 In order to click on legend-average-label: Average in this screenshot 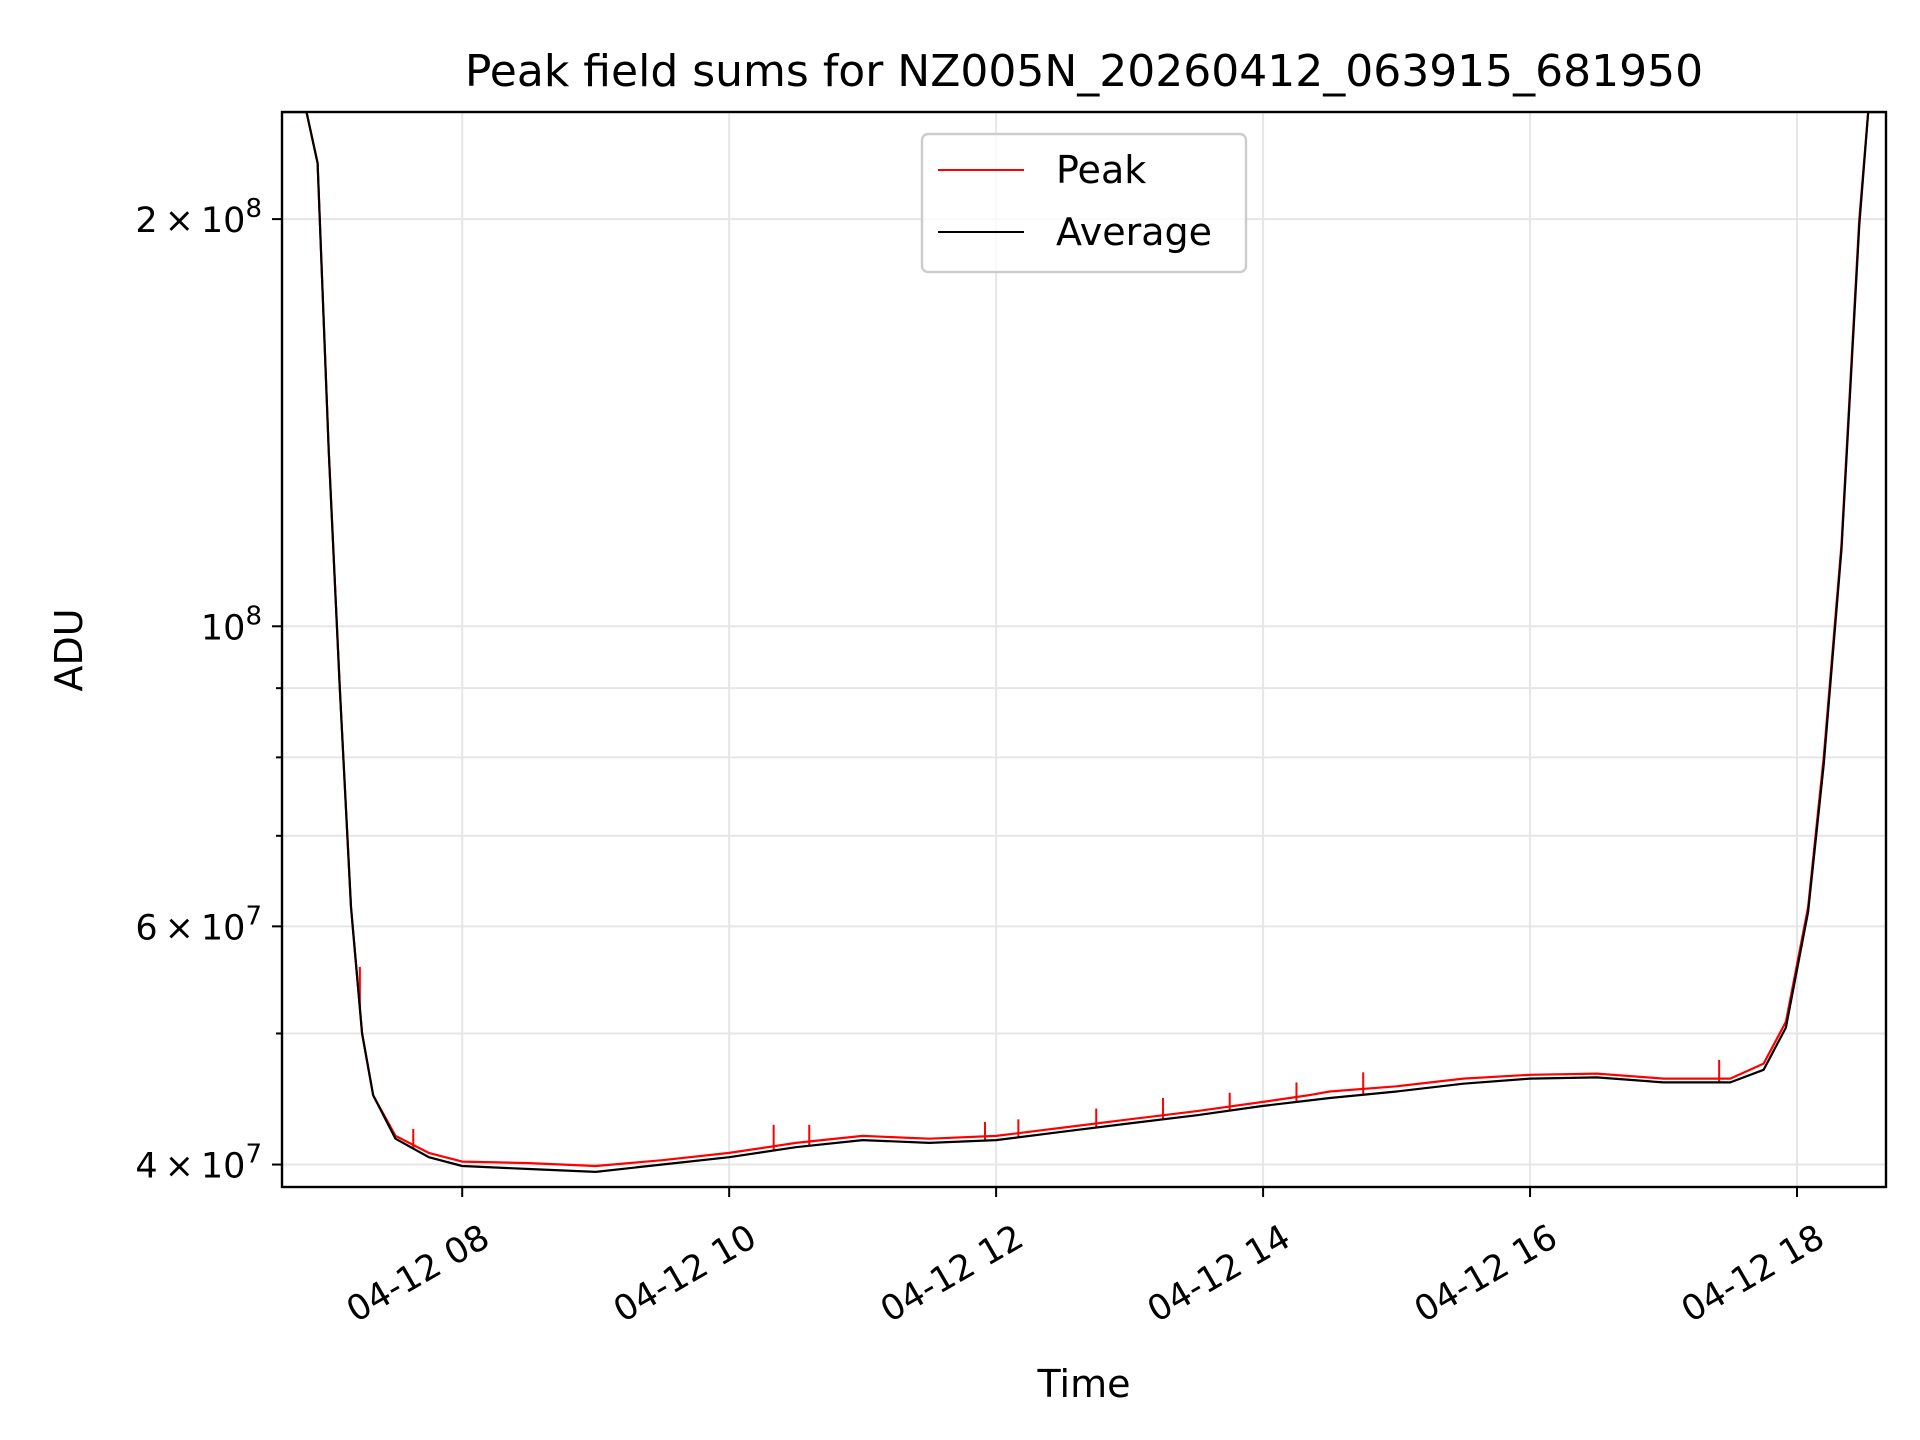, I will do `click(1134, 232)`.